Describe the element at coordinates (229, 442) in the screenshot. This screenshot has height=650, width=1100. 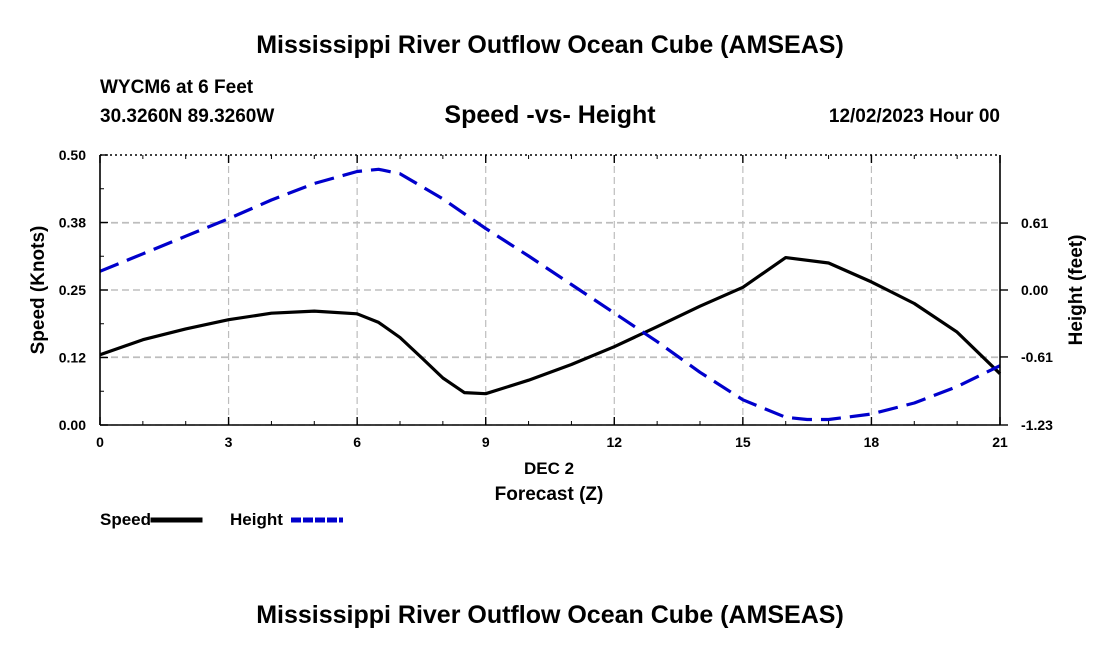
I see `x-tick-label: 3` at that location.